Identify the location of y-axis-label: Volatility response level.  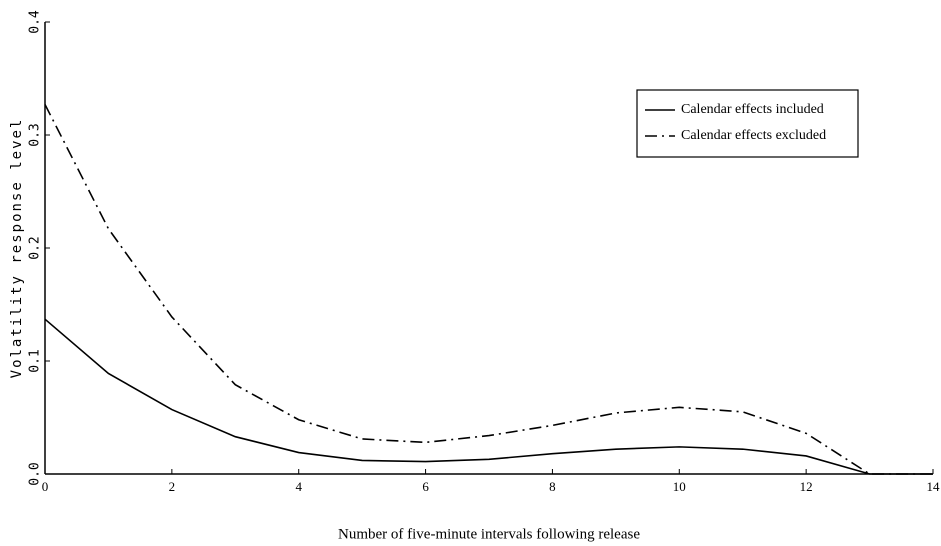
(17, 248).